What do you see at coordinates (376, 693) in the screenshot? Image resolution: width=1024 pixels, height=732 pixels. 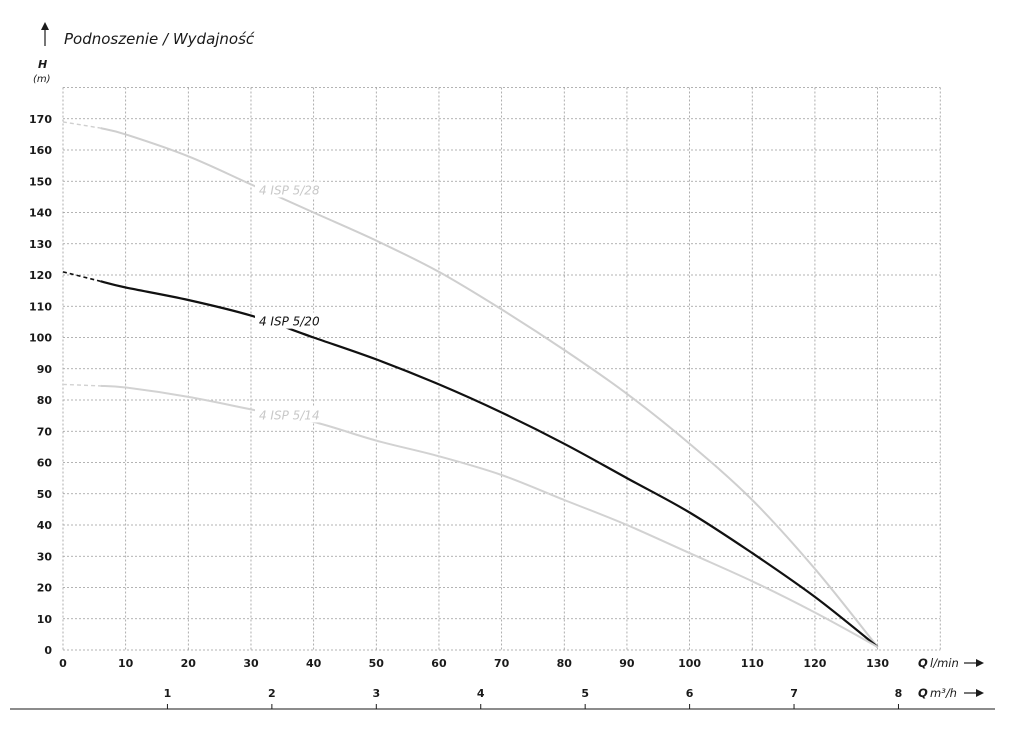 I see `x-tick-label-m3h: 3` at bounding box center [376, 693].